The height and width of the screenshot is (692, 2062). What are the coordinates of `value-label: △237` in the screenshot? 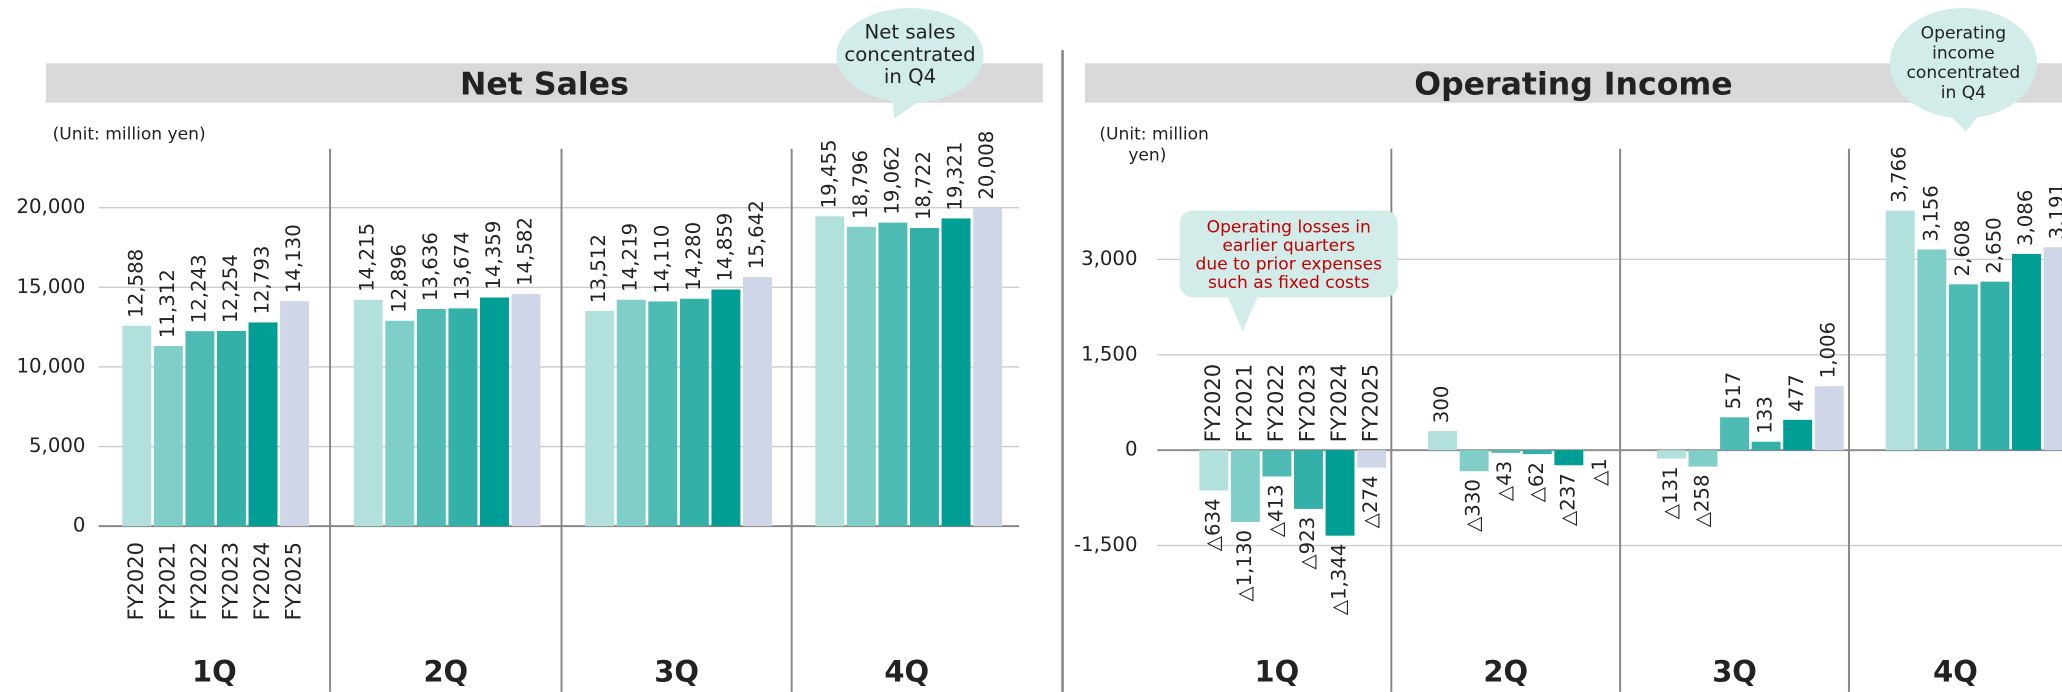 It's located at (1567, 499).